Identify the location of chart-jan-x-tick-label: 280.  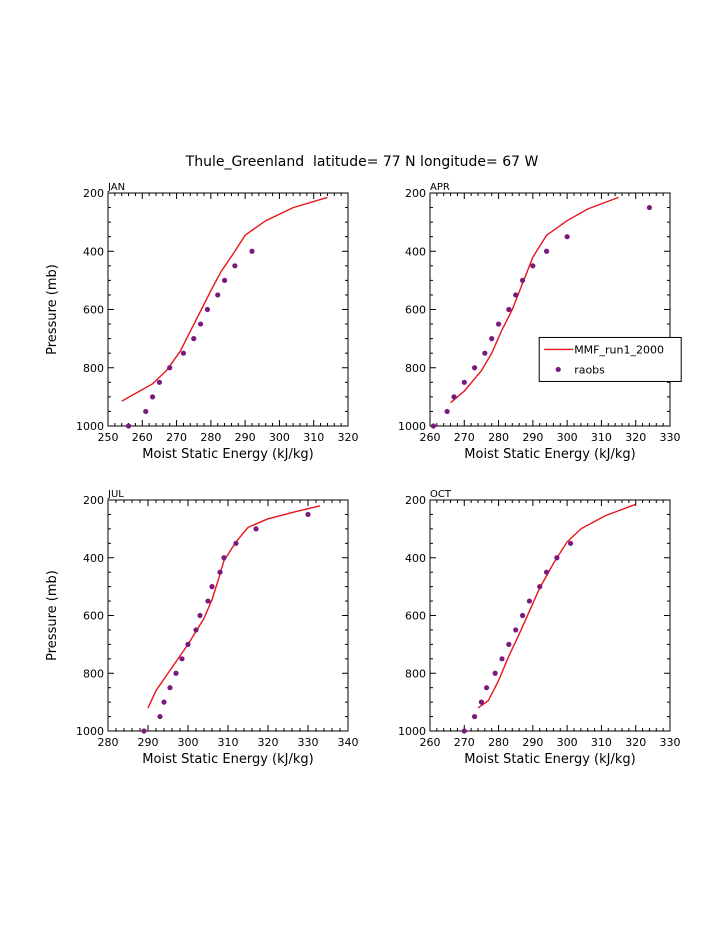
(210, 437).